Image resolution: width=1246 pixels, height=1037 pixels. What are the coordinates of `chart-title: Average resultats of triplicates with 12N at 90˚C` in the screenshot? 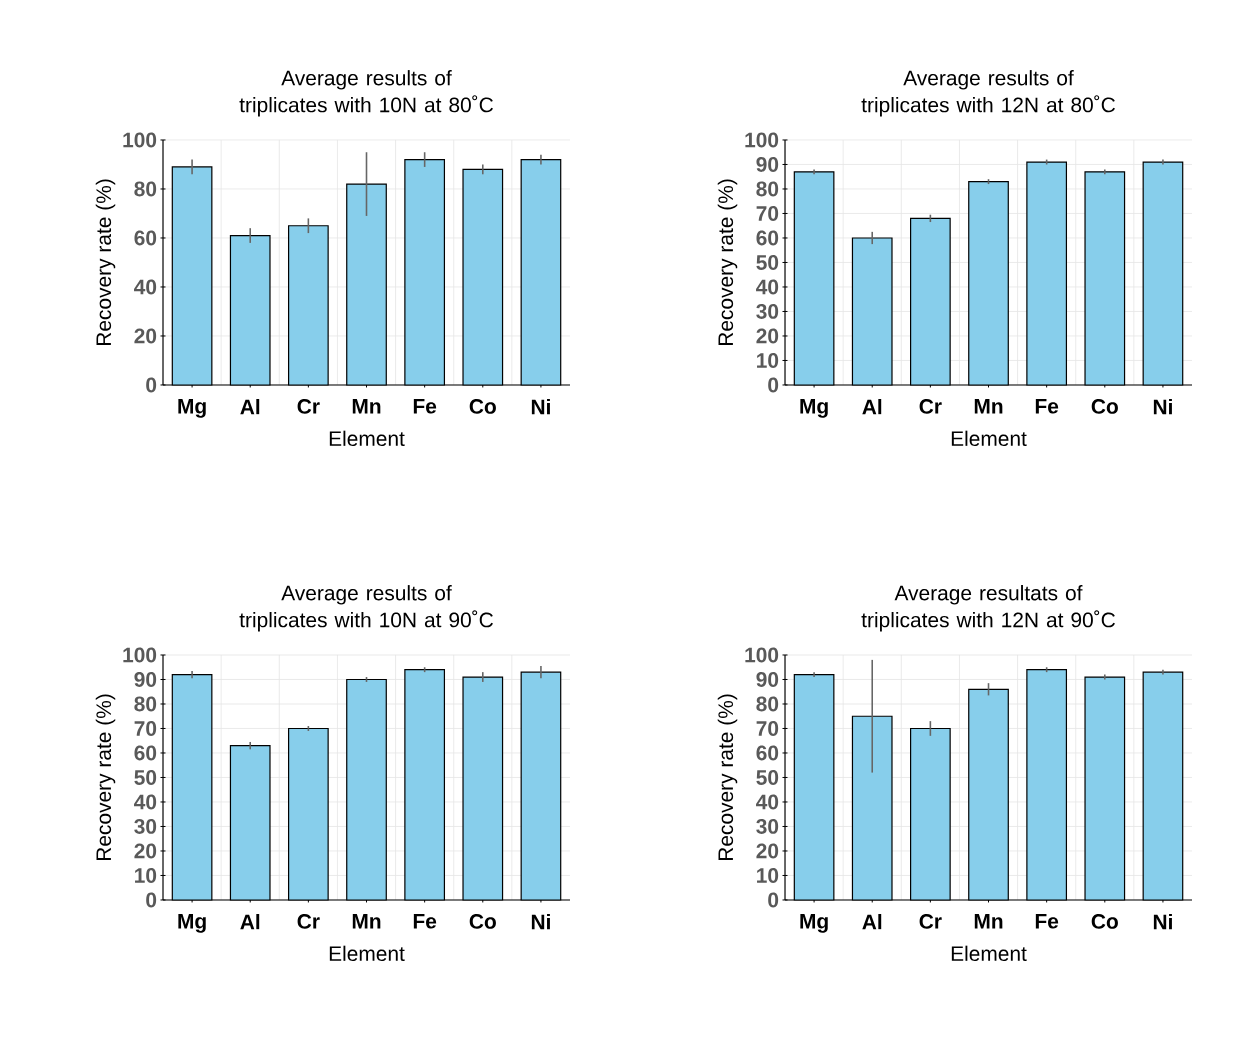 It's located at (988, 608).